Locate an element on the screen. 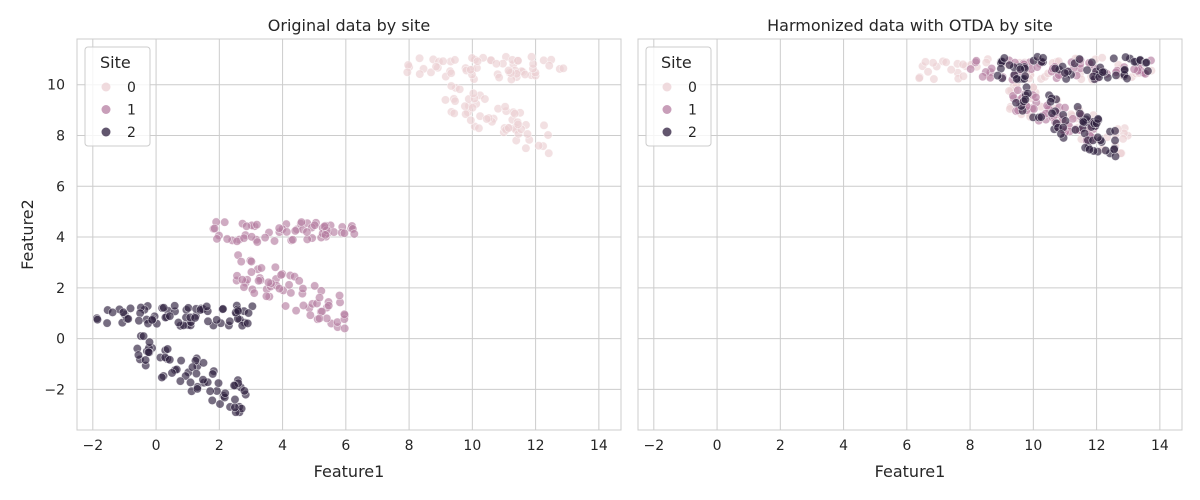  y-tick-label: 10 is located at coordinates (56, 86).